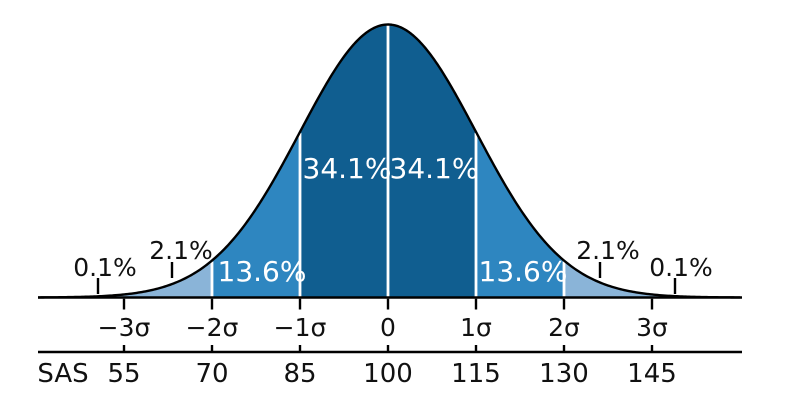 This screenshot has width=800, height=417. I want to click on percent-label-right-0-1: 34.1%, so click(434, 168).